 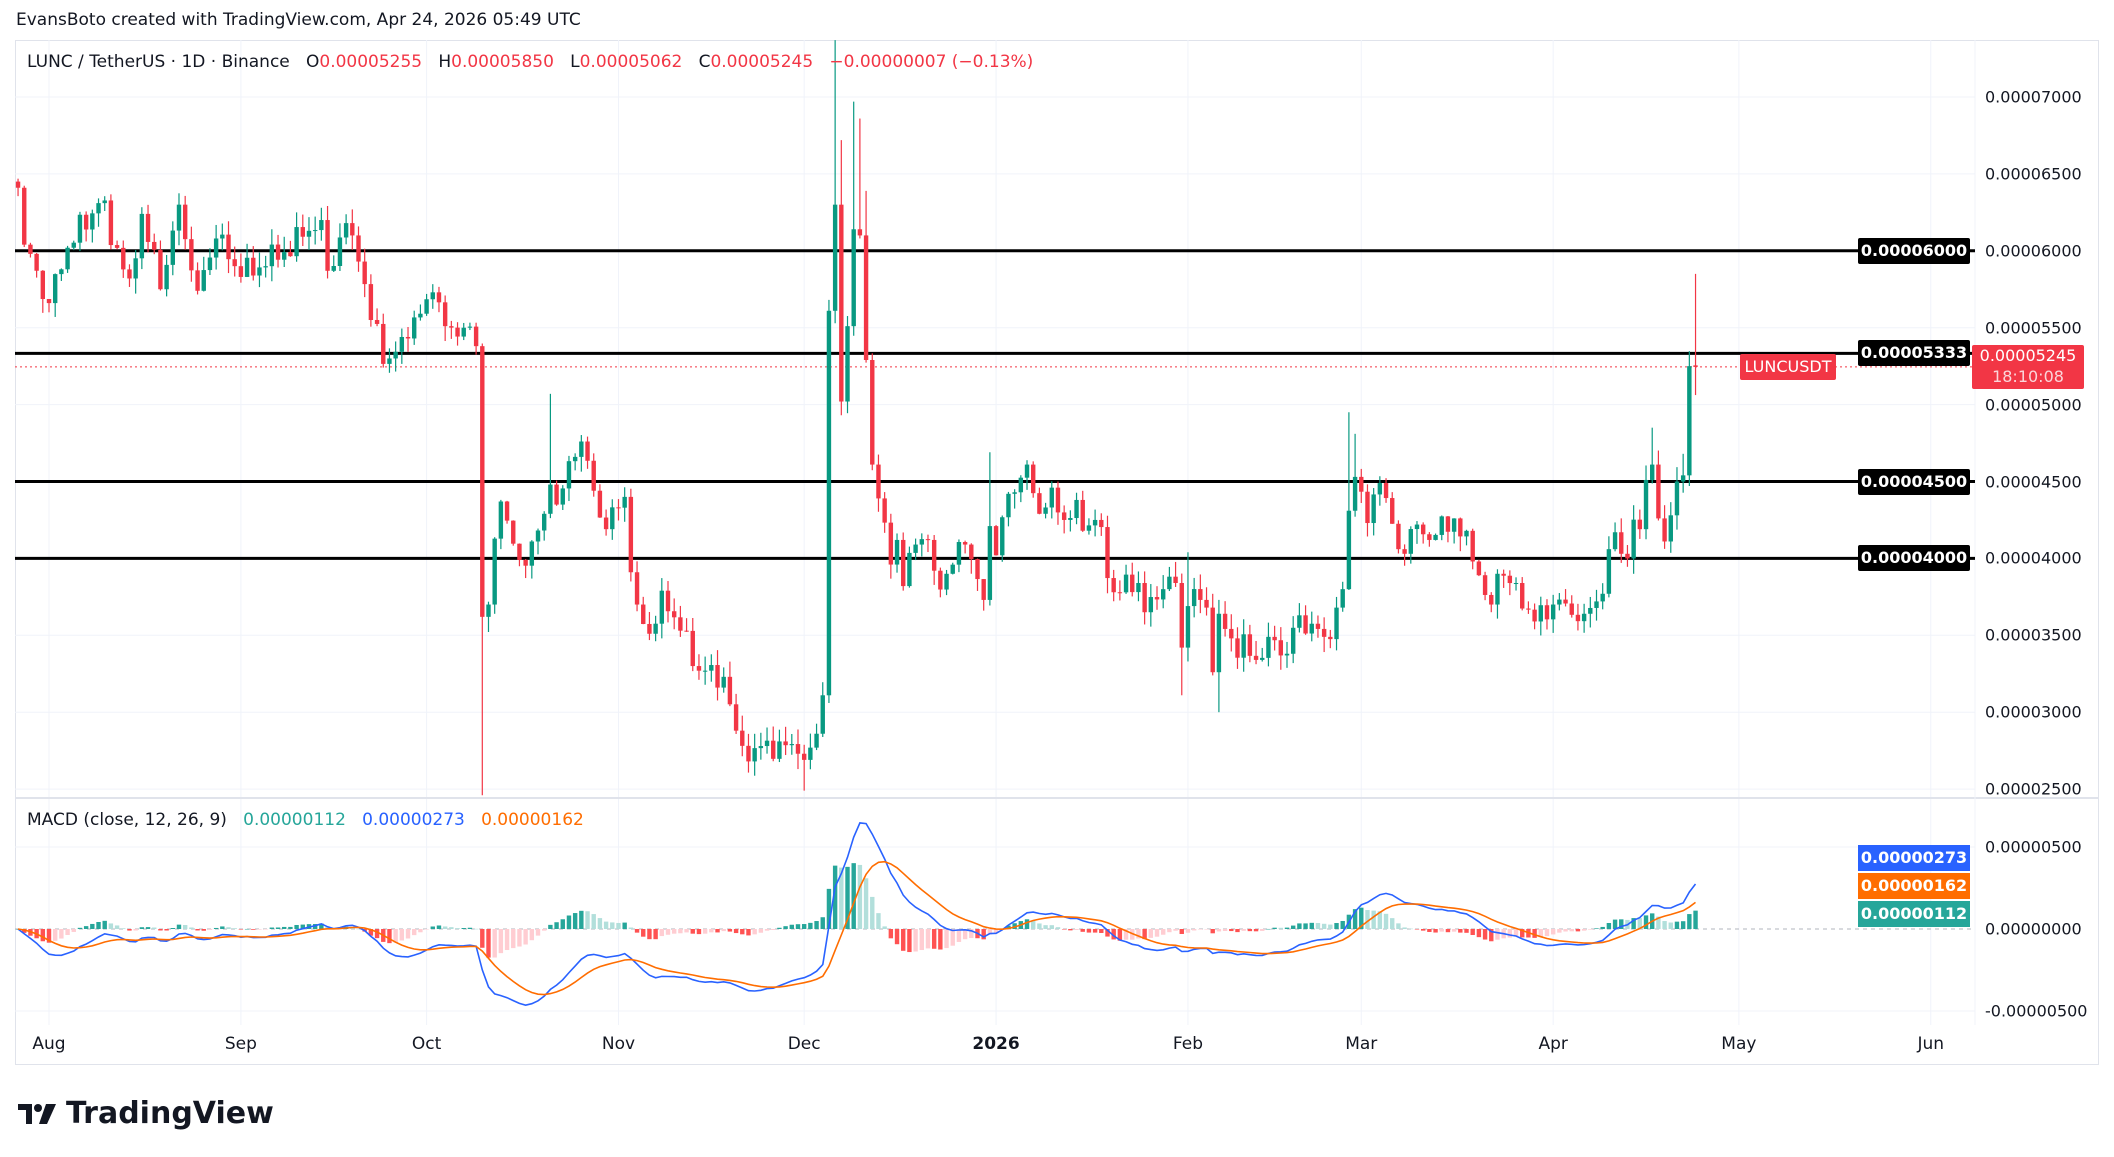 What do you see at coordinates (146, 1113) in the screenshot?
I see `tradingview-logo: TradingView` at bounding box center [146, 1113].